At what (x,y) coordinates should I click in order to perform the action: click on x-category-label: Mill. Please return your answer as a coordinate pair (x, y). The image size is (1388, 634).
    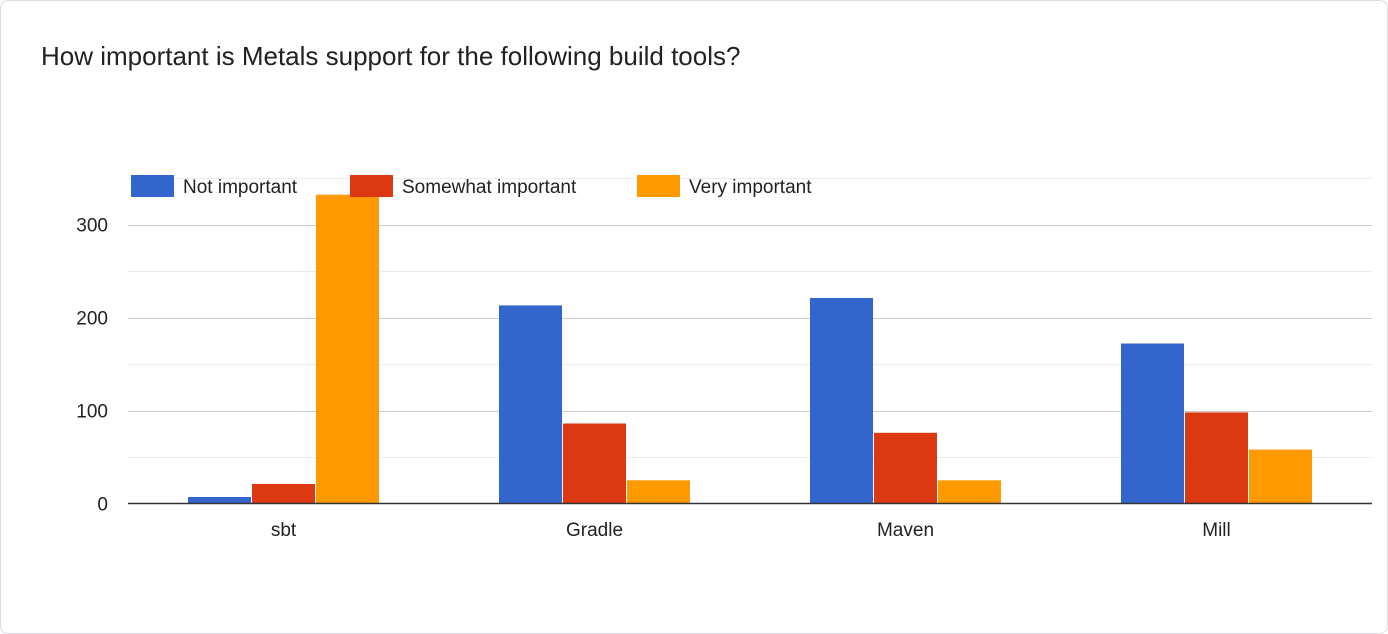
    Looking at the image, I should click on (1216, 530).